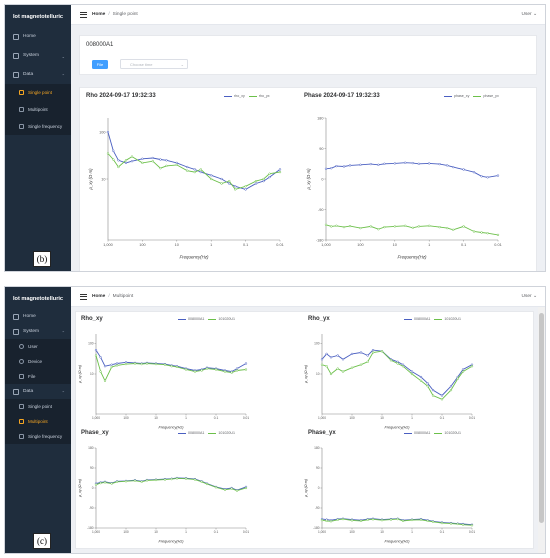  Describe the element at coordinates (16, 391) in the screenshot. I see `data-icon` at that location.